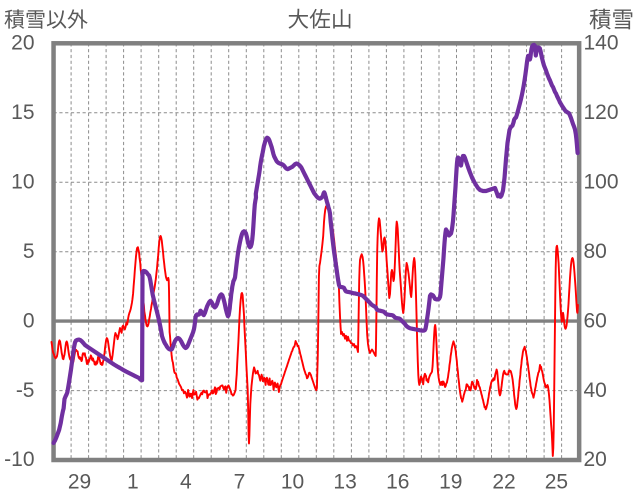 The height and width of the screenshot is (501, 636). I want to click on svg-text: 25, so click(556, 482).